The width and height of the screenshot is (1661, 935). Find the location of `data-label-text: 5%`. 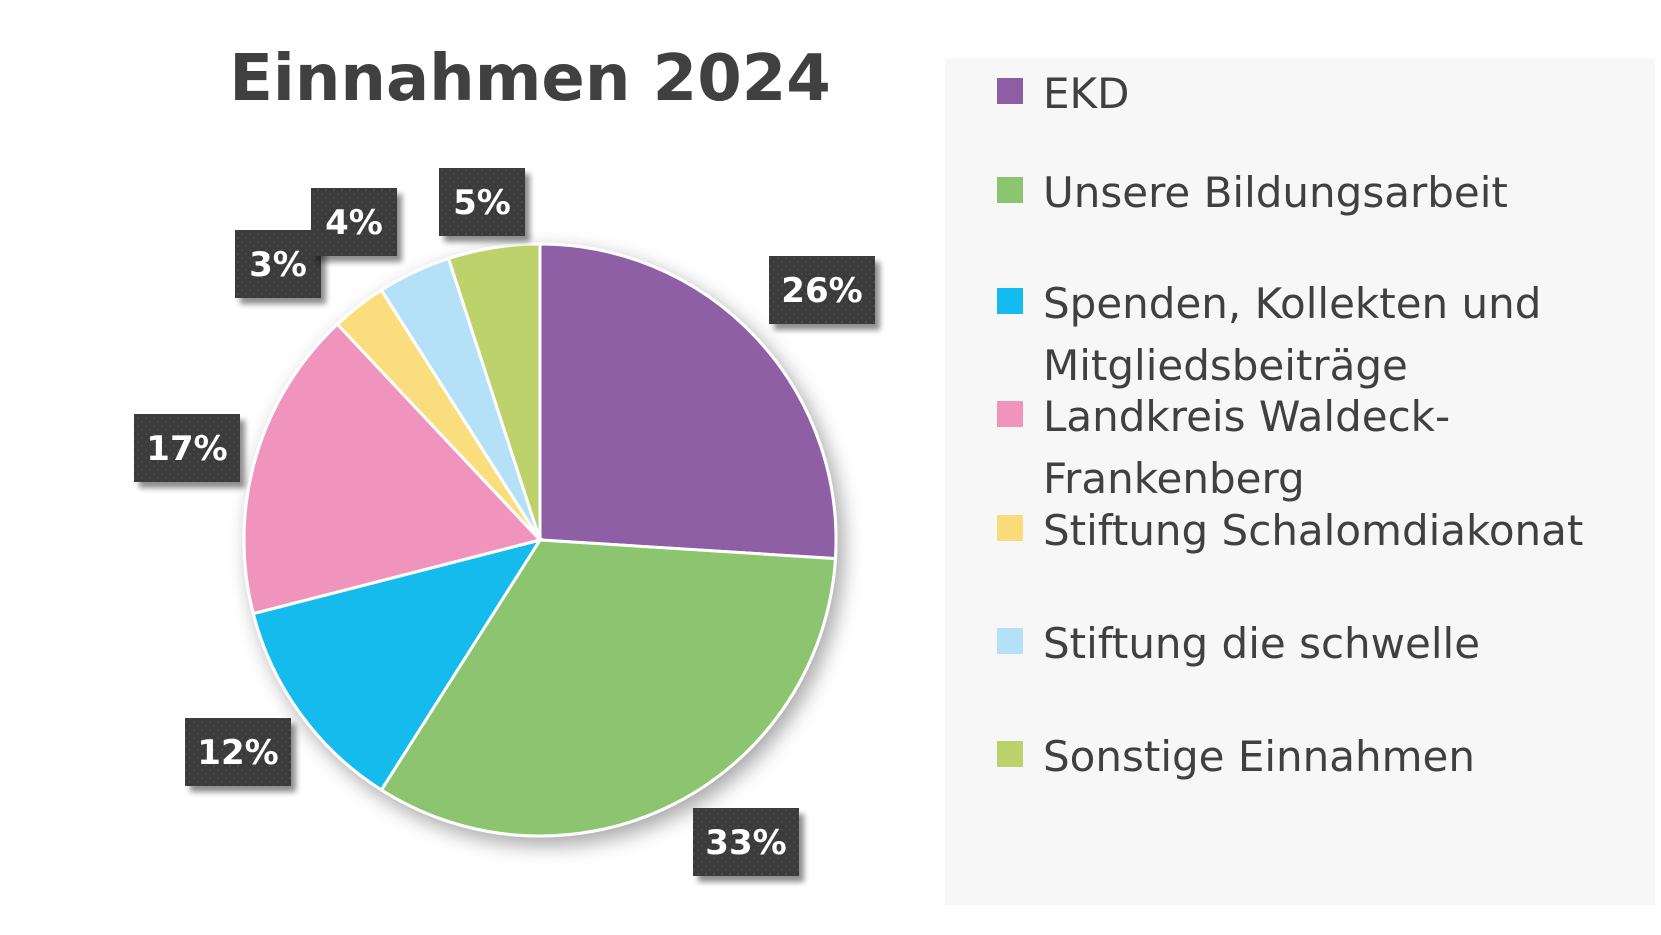

data-label-text: 5% is located at coordinates (482, 203).